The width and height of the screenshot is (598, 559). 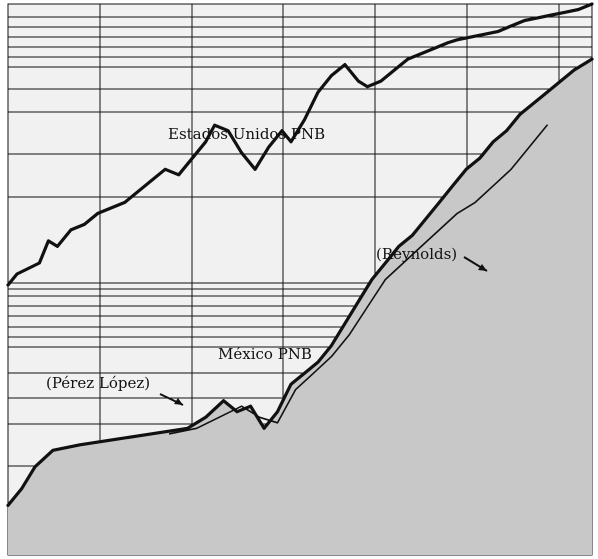 I want to click on label-estados-unidos: Estados Unidos PNB, so click(x=246, y=134).